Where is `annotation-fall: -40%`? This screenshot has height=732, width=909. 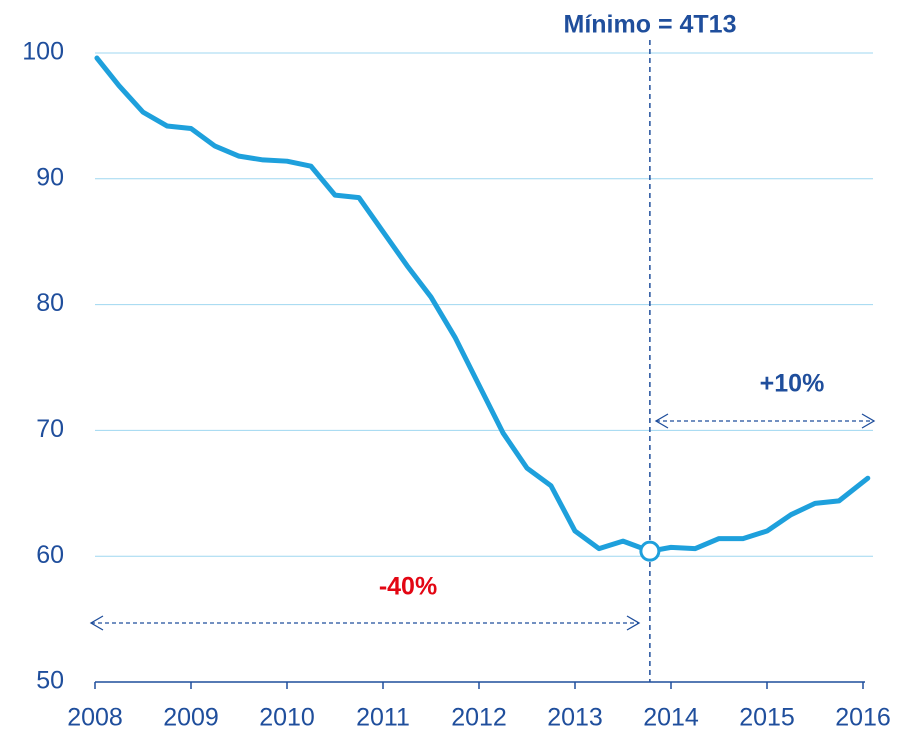
annotation-fall: -40% is located at coordinates (408, 587).